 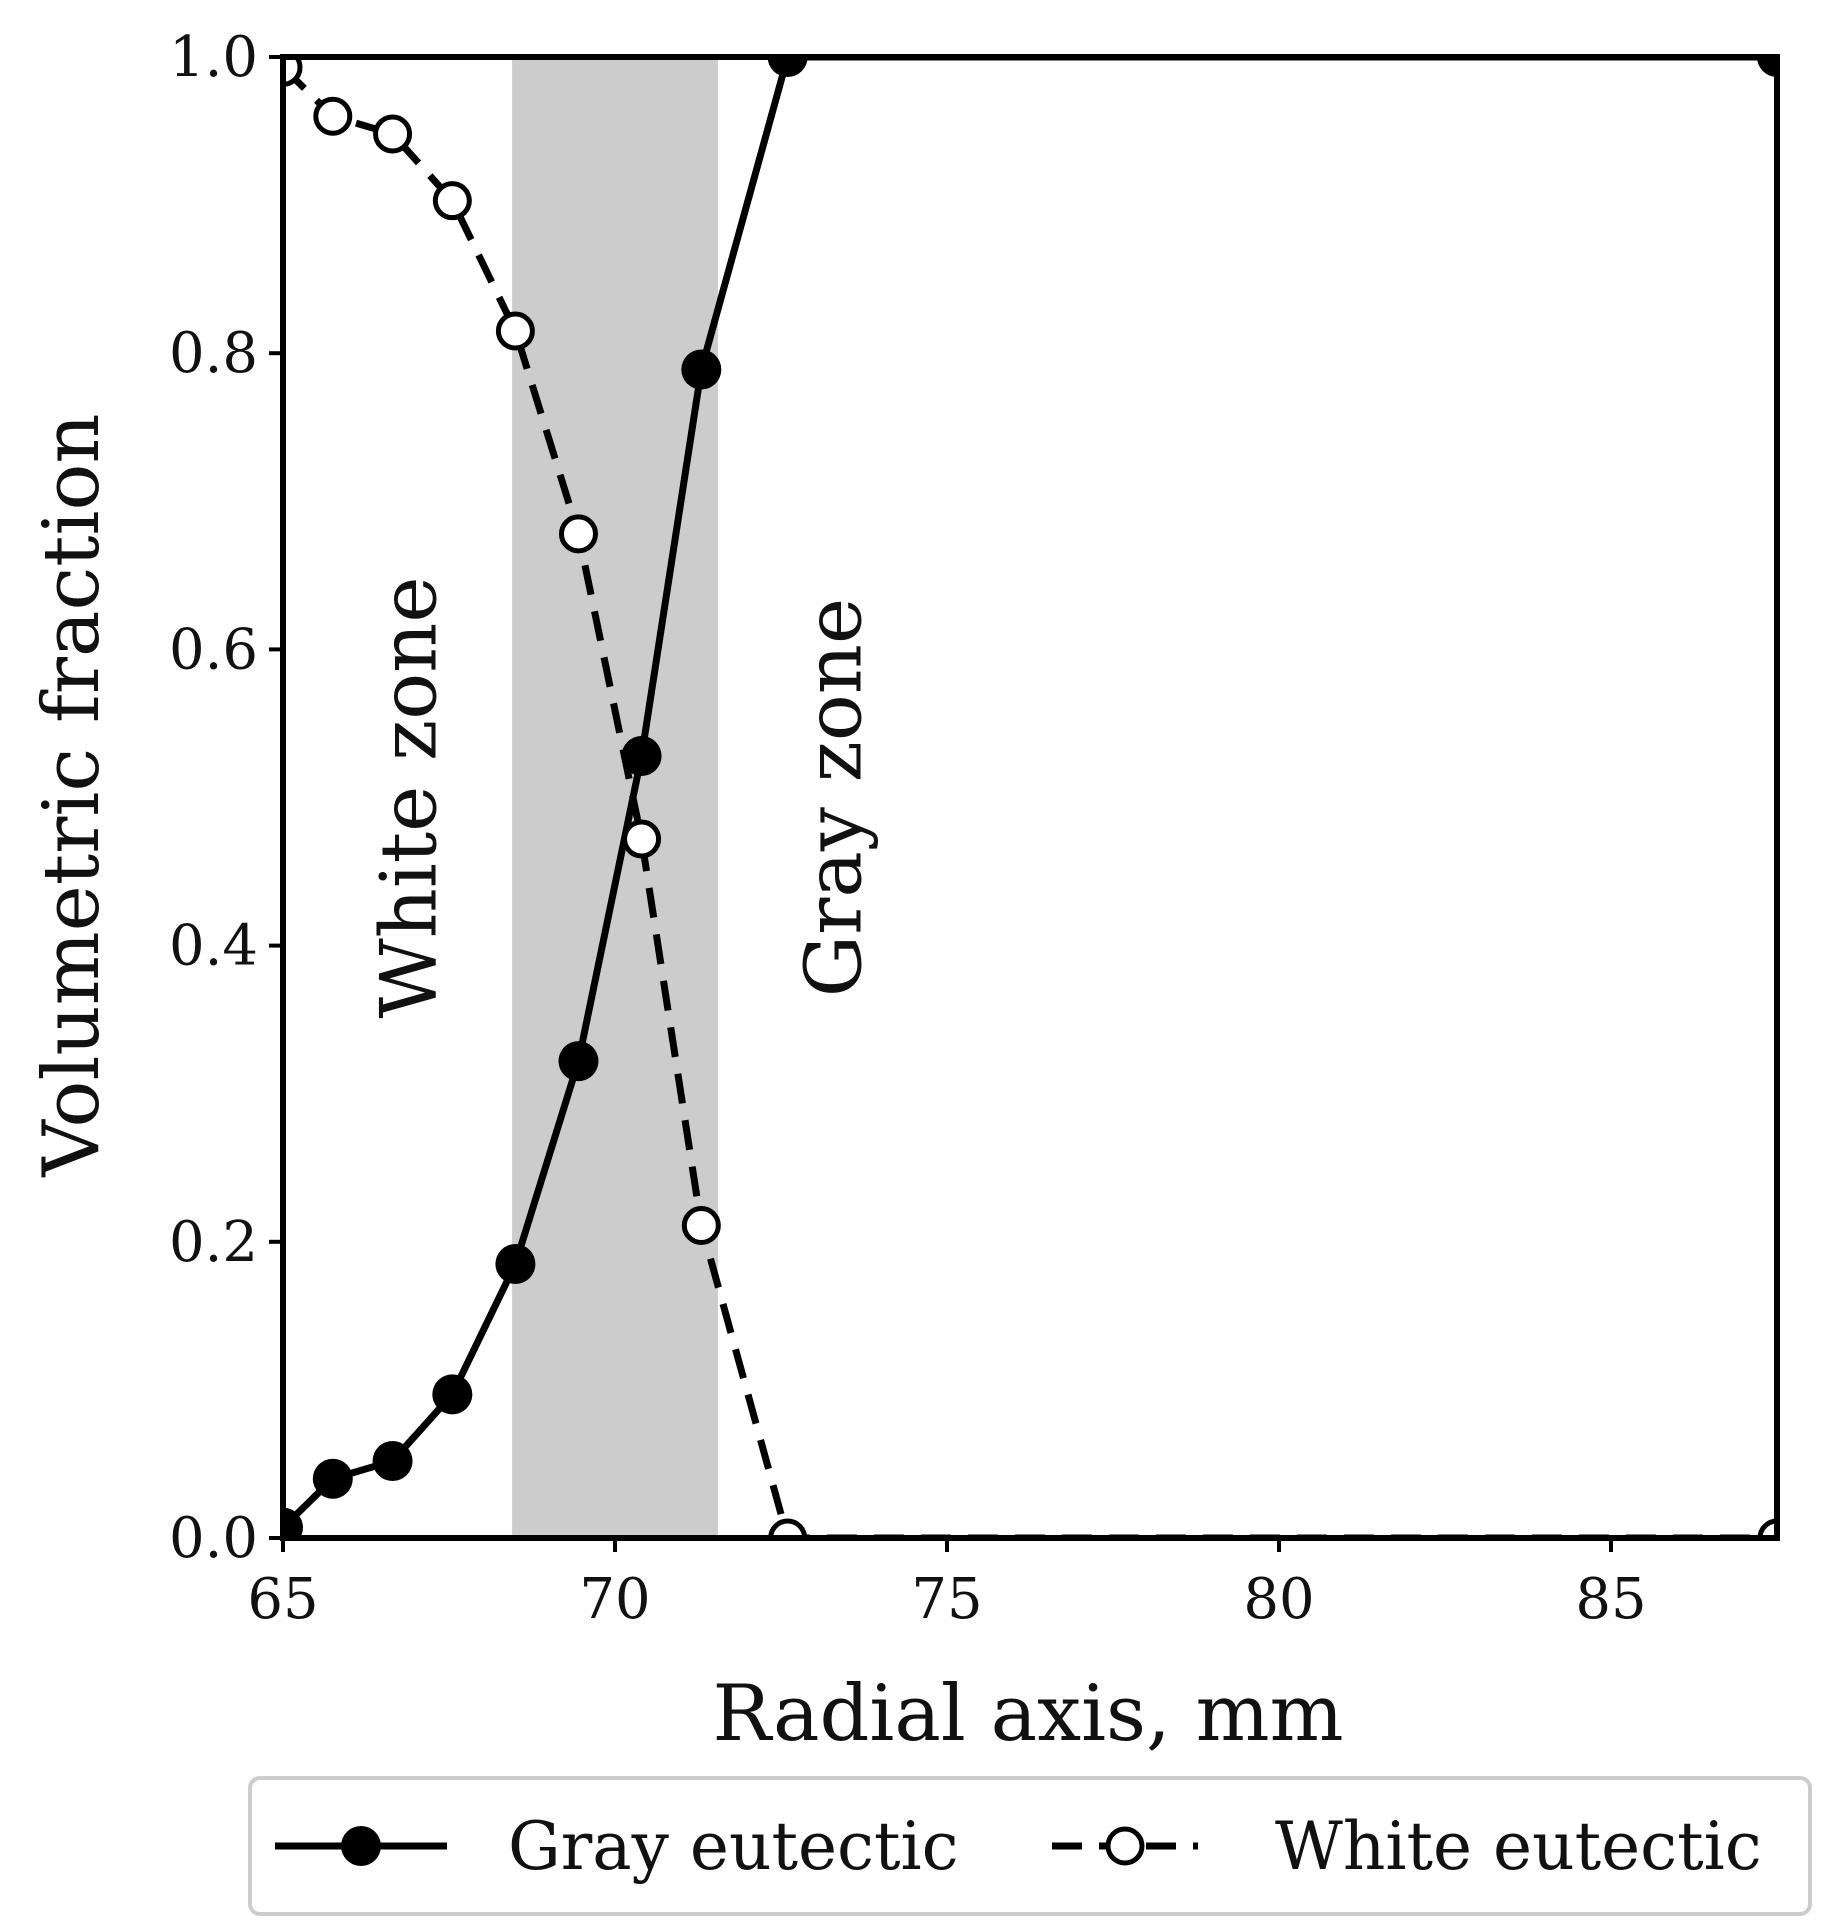 I want to click on legend-white-eutectic-marker, so click(x=1125, y=1846).